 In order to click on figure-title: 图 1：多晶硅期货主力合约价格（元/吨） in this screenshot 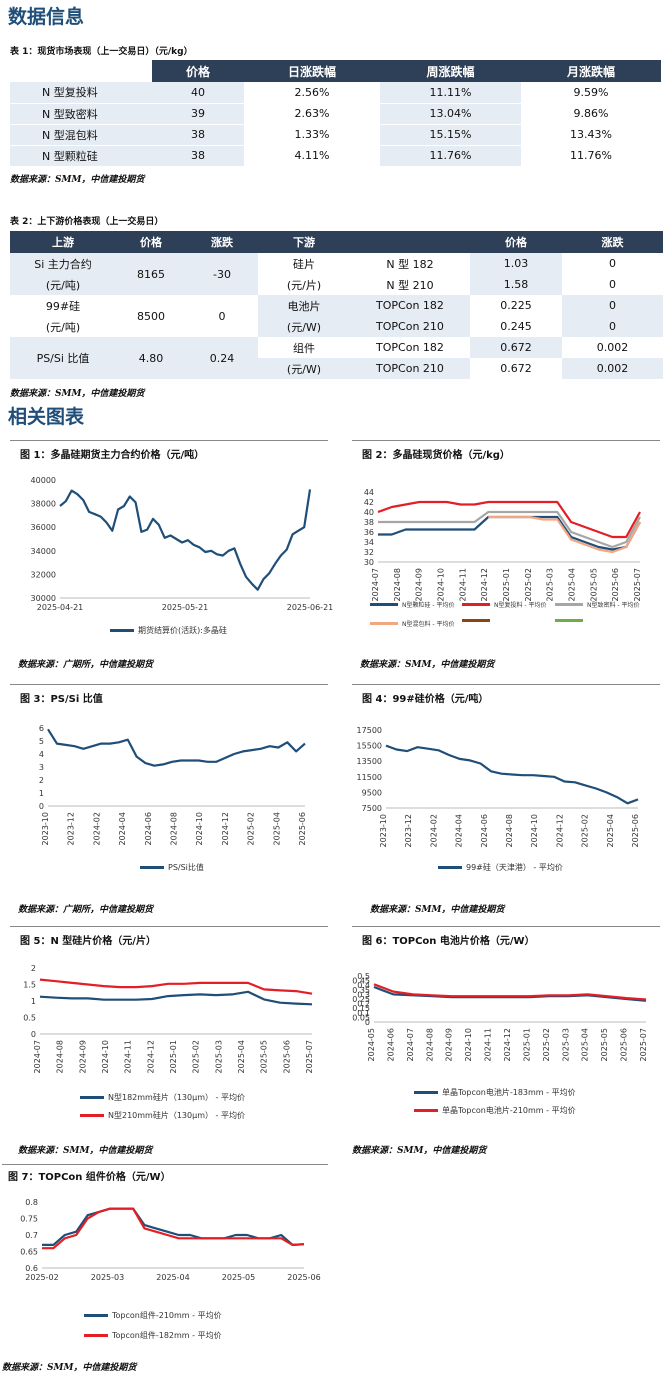, I will do `click(112, 455)`.